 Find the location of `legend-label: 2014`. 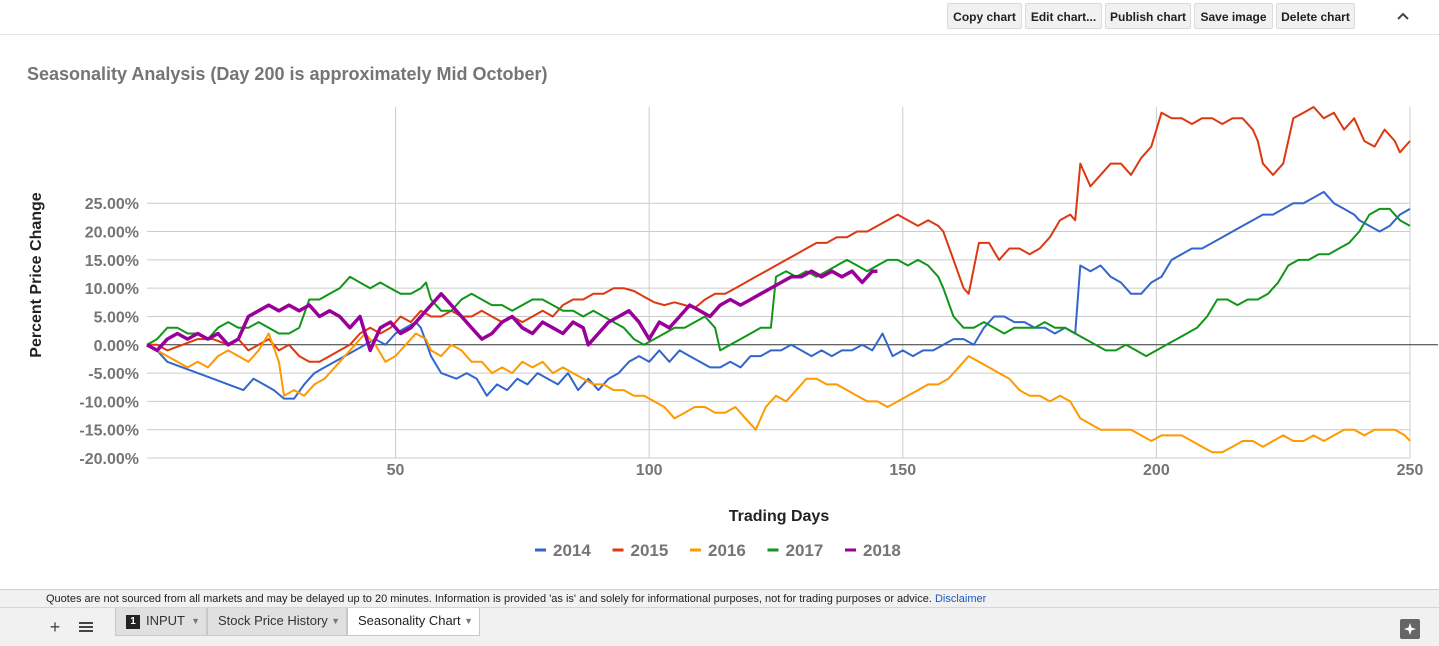

legend-label: 2014 is located at coordinates (572, 550).